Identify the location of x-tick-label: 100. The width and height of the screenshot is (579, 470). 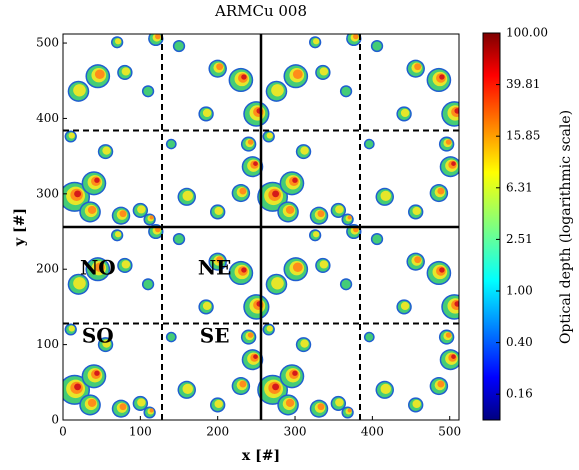
(140, 432).